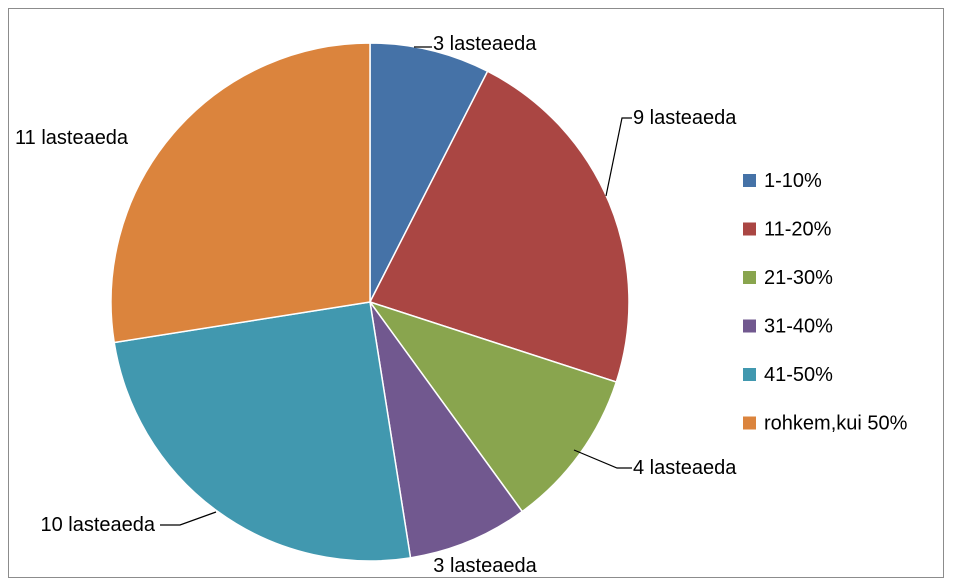  What do you see at coordinates (446, 430) in the screenshot?
I see `pie-slice-31-40-` at bounding box center [446, 430].